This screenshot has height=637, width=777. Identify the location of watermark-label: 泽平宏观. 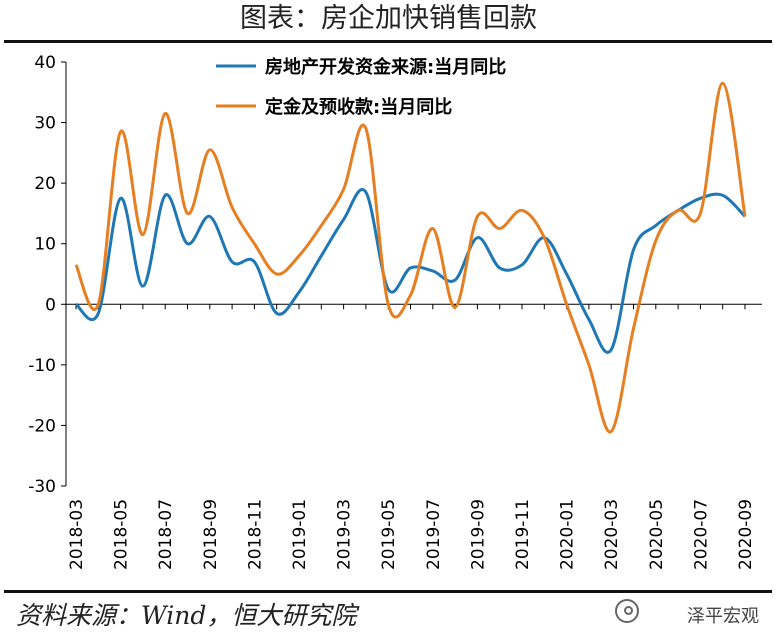
(723, 616).